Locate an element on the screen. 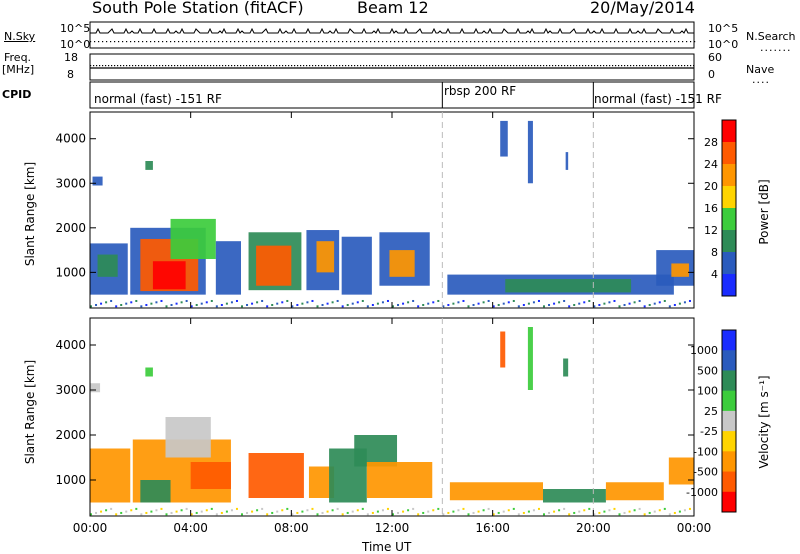  colorbar-tick-label: 100 is located at coordinates (707, 391).